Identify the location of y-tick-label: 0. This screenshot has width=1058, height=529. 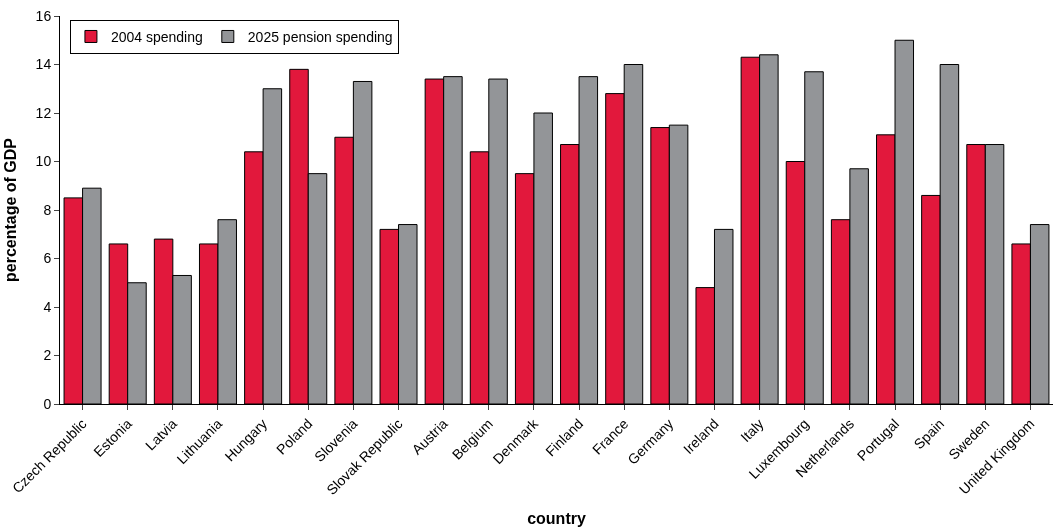
(47, 403).